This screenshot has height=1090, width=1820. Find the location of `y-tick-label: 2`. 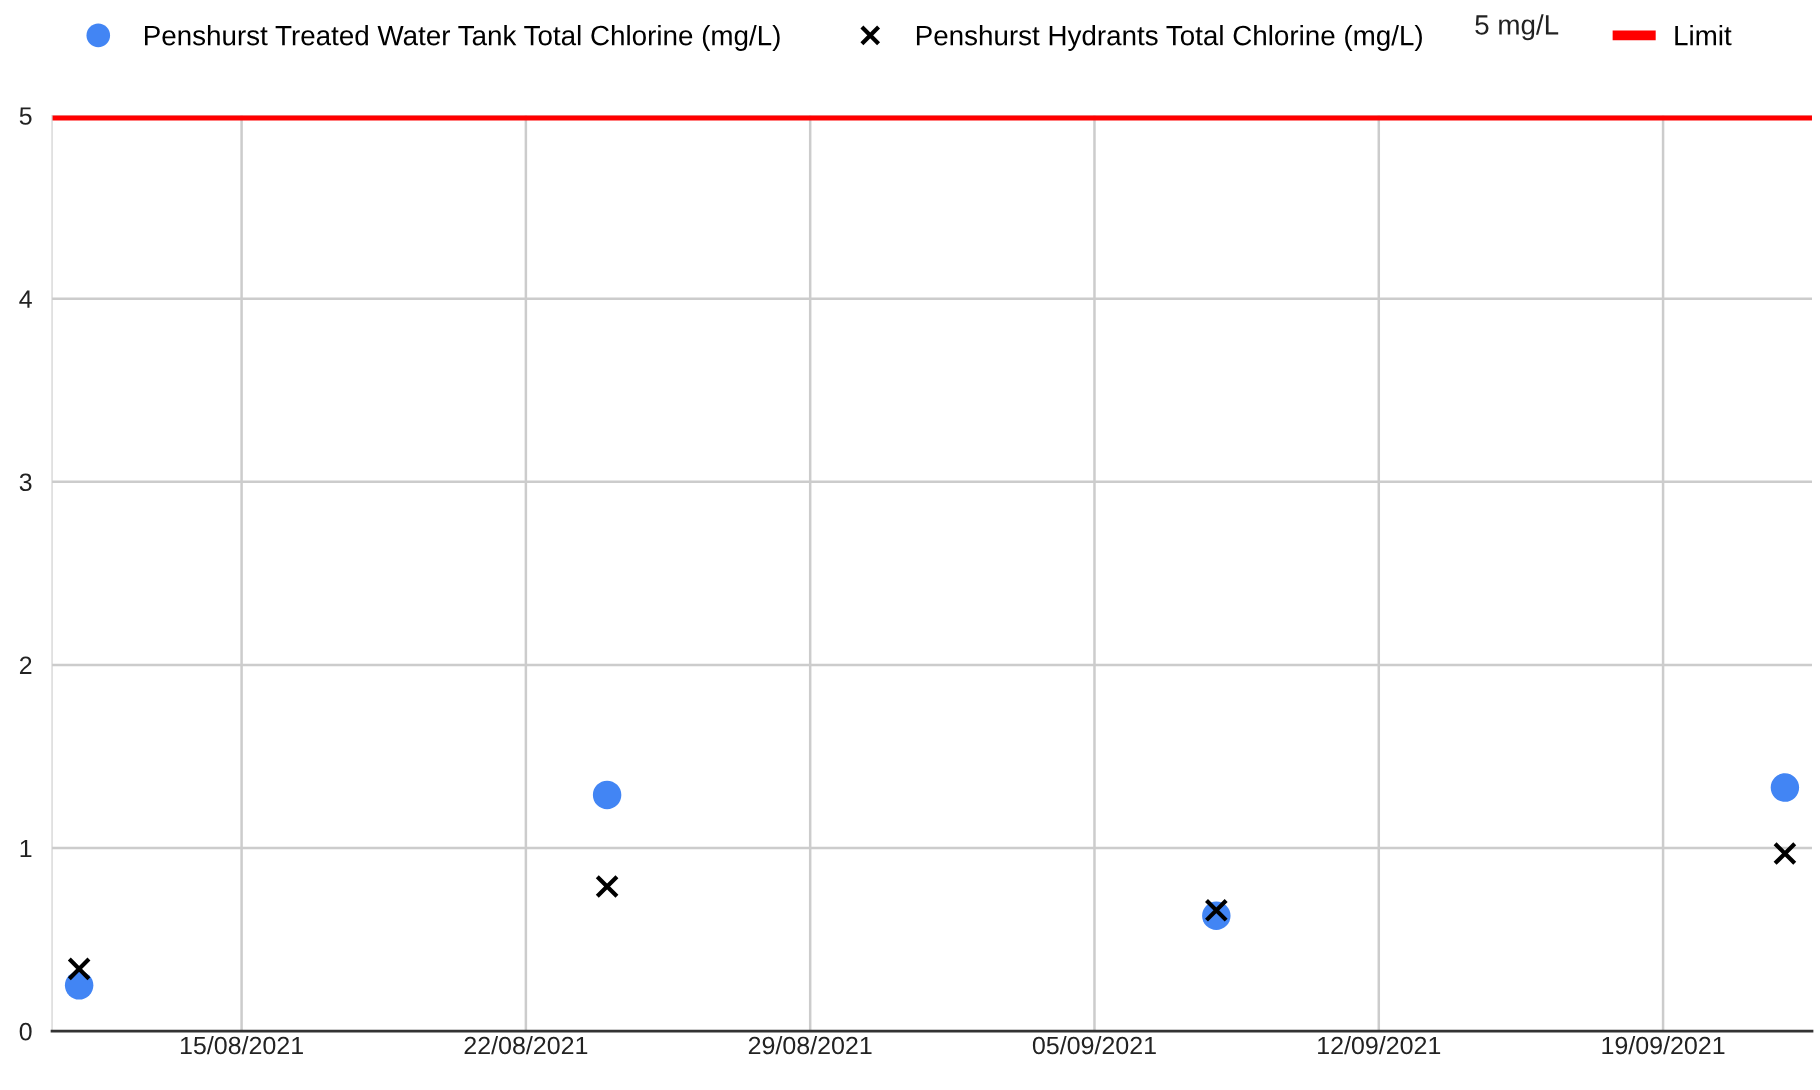

y-tick-label: 2 is located at coordinates (25, 665).